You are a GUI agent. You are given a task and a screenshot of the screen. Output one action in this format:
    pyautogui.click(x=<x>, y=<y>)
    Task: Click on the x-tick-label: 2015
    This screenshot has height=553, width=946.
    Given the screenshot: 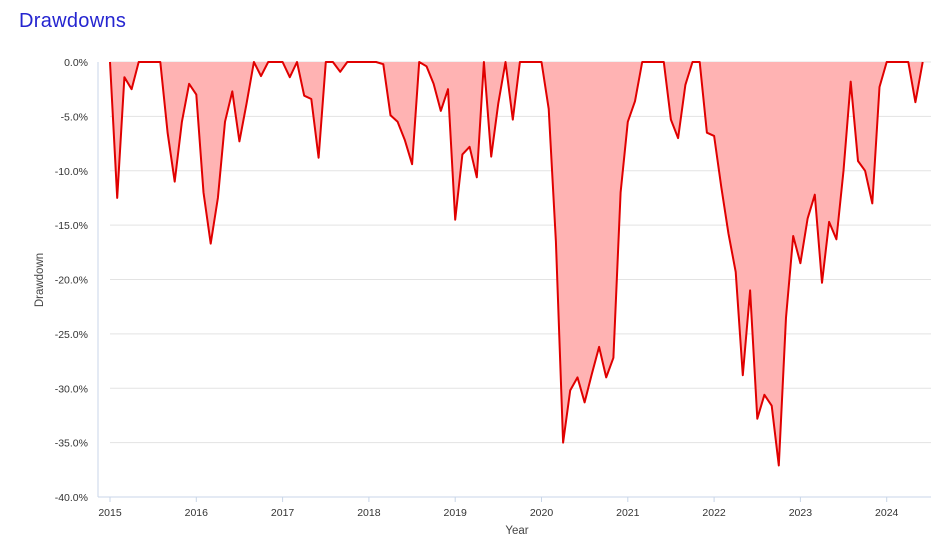 What is the action you would take?
    pyautogui.click(x=110, y=513)
    